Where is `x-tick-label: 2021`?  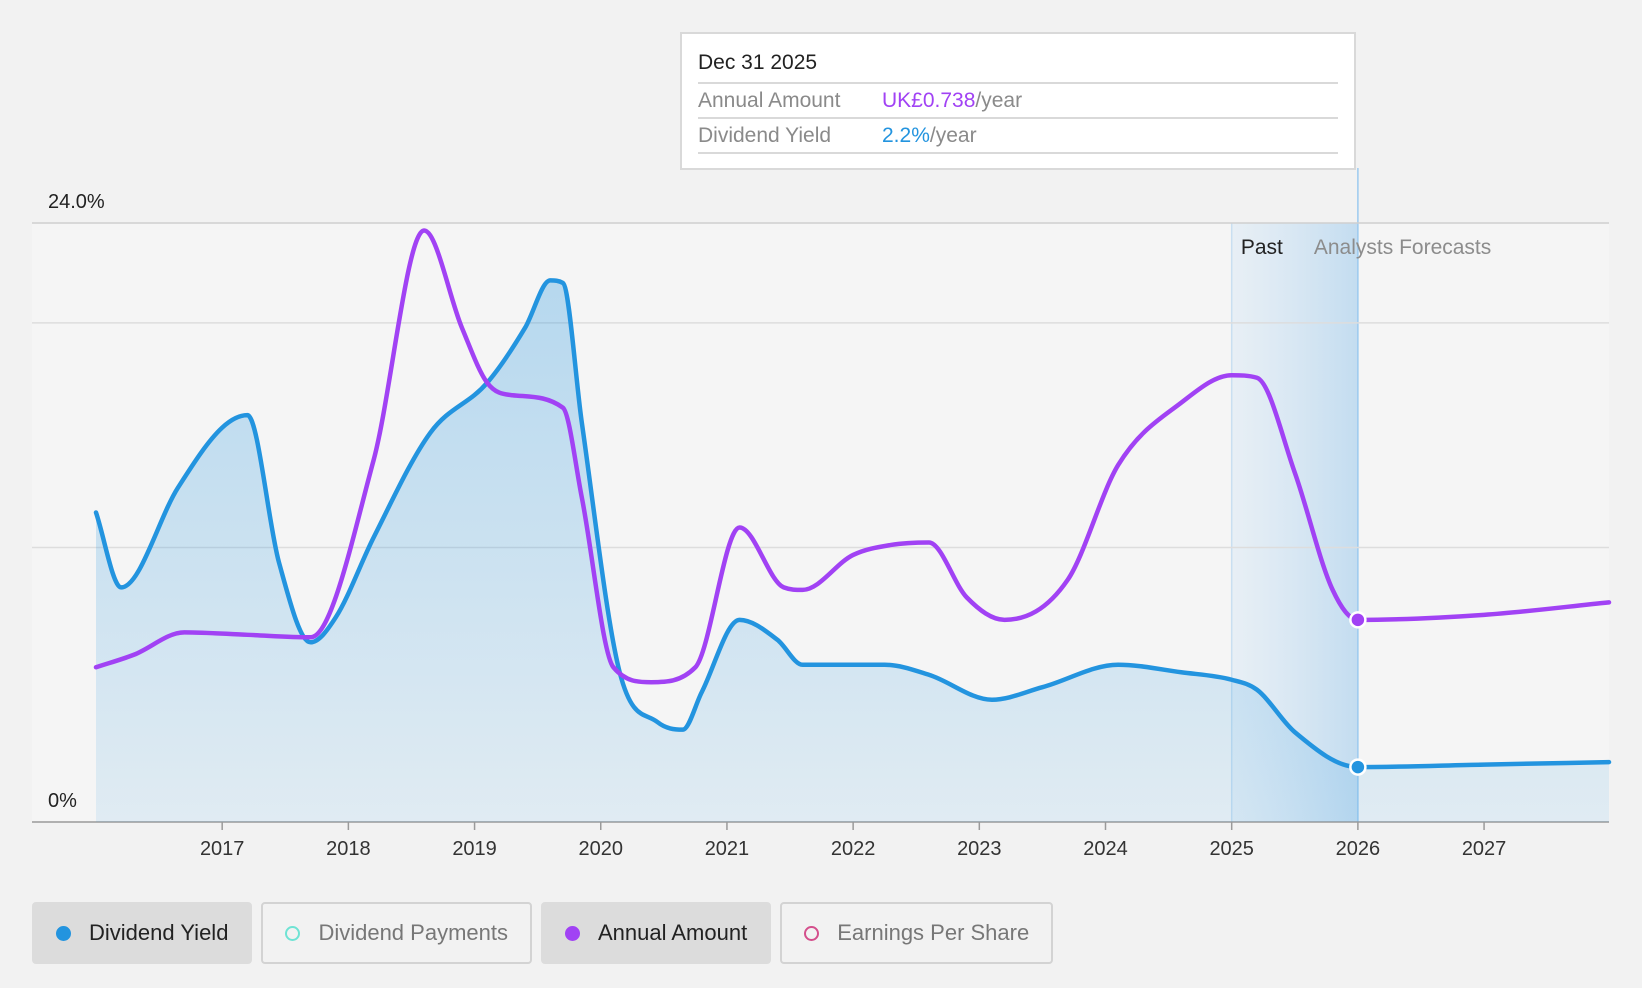 x-tick-label: 2021 is located at coordinates (727, 849).